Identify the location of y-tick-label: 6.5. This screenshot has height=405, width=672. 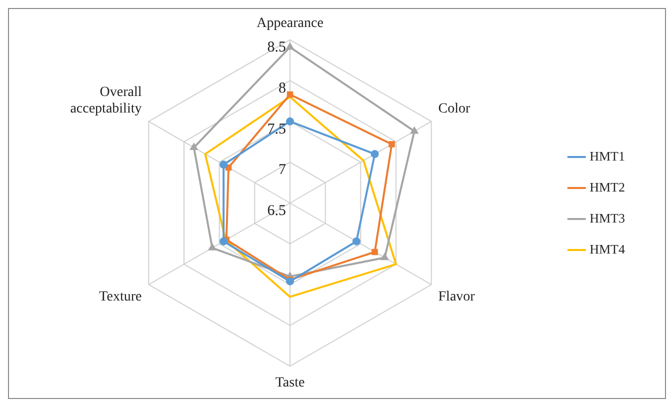
(276, 210).